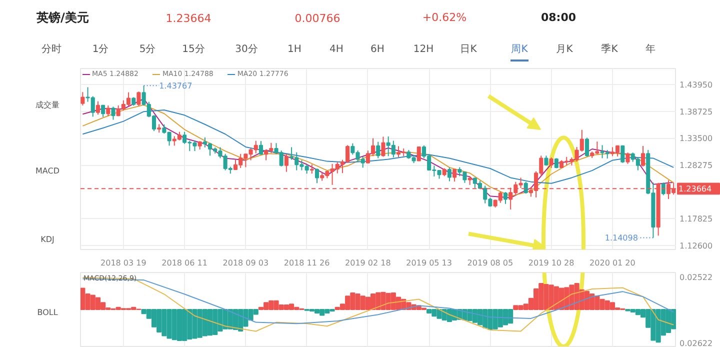  What do you see at coordinates (695, 189) in the screenshot?
I see `ref-line-label: 1.23664` at bounding box center [695, 189].